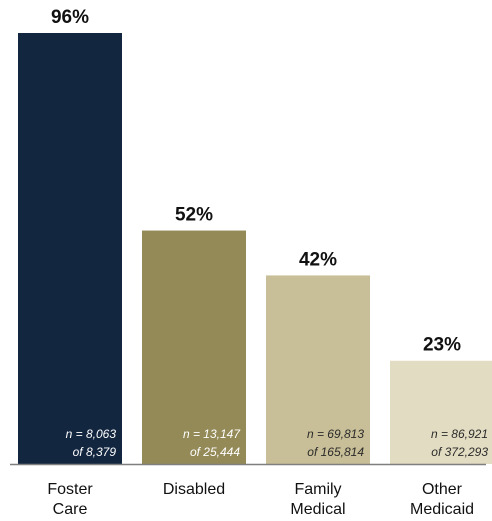 Image resolution: width=492 pixels, height=521 pixels. I want to click on bar-n-label: n = 8,063, so click(91, 434).